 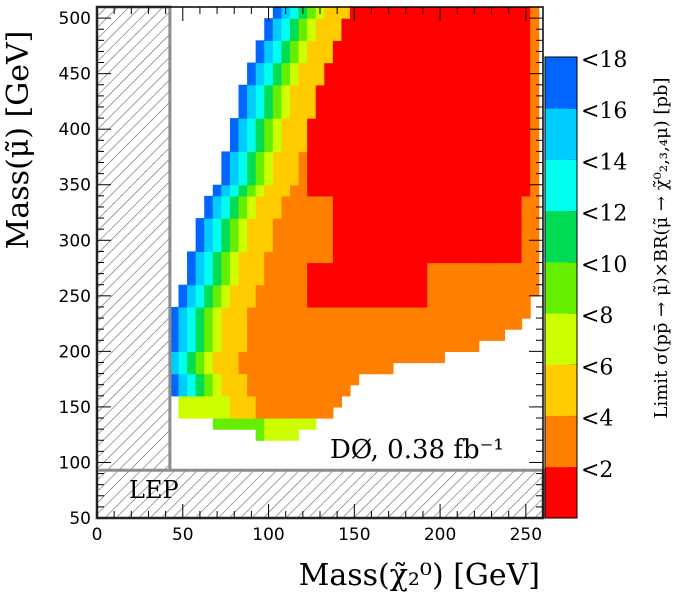 I want to click on y-tick-label: 300, so click(x=75, y=241).